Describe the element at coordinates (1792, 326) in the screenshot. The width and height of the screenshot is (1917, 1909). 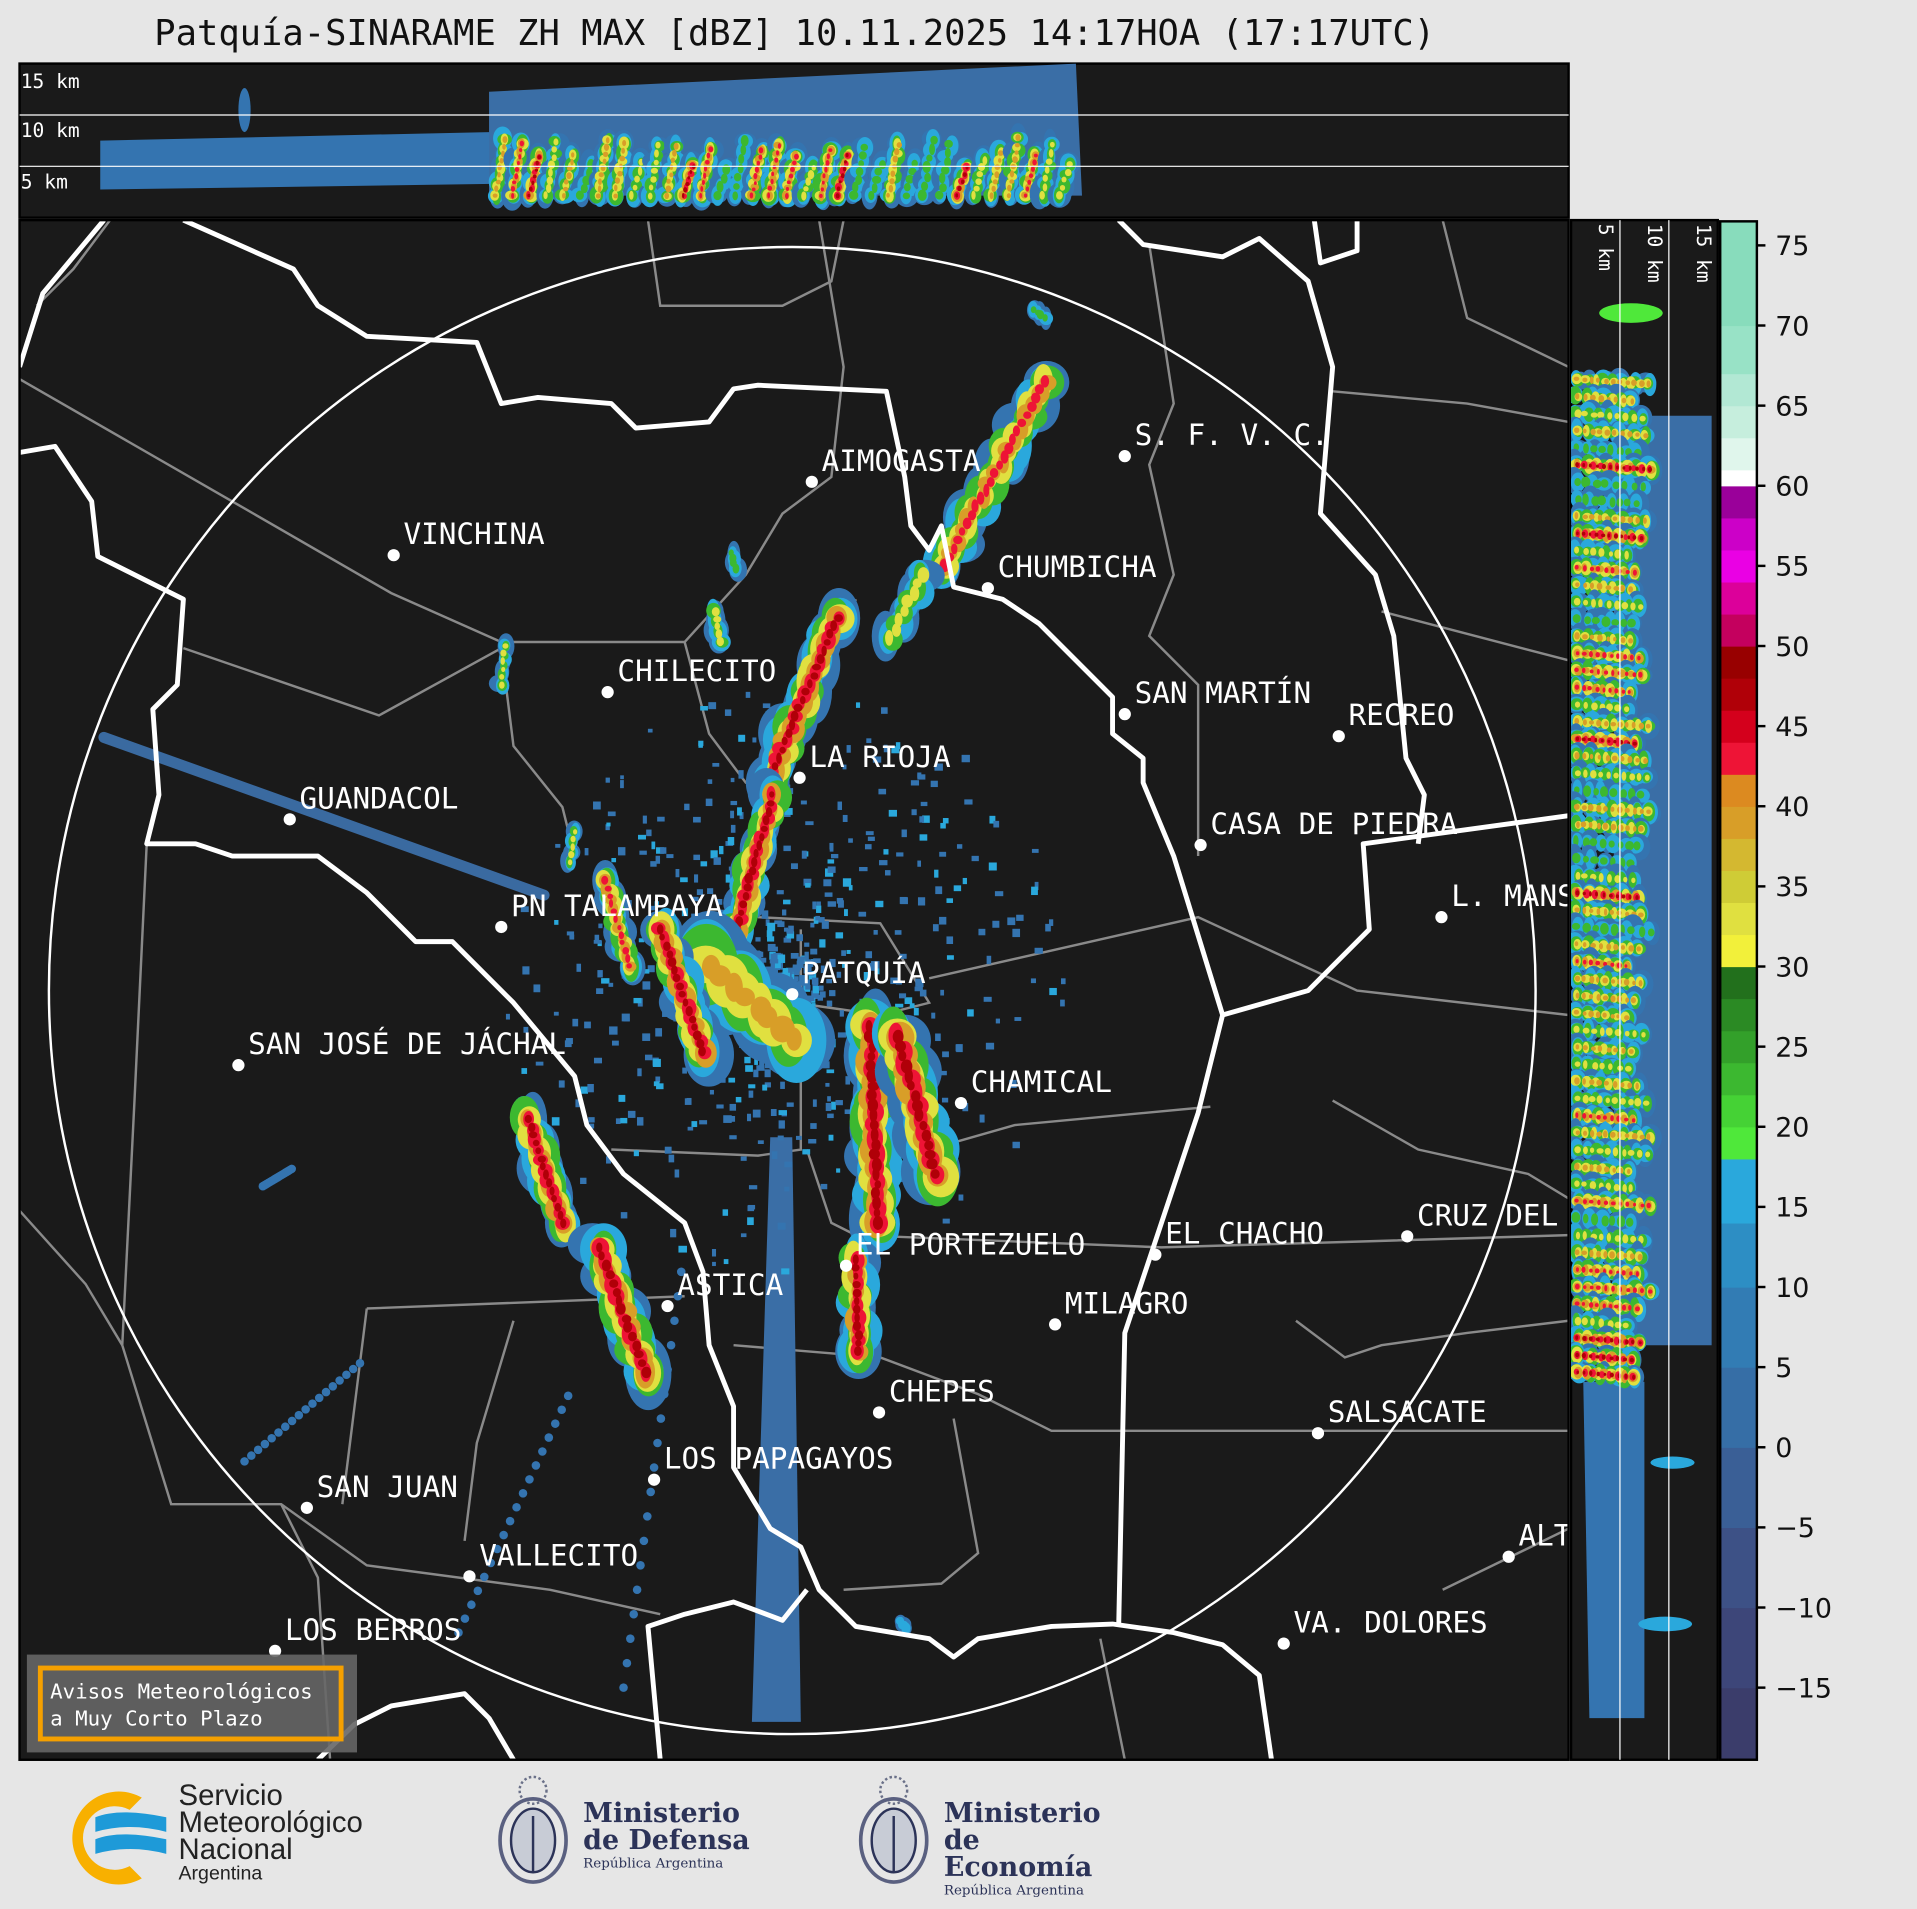
I see `colorbar-tick-label: 70` at that location.